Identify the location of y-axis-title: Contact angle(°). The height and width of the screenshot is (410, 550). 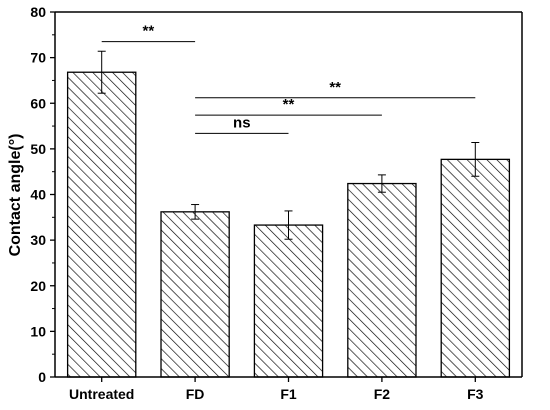
(15, 195).